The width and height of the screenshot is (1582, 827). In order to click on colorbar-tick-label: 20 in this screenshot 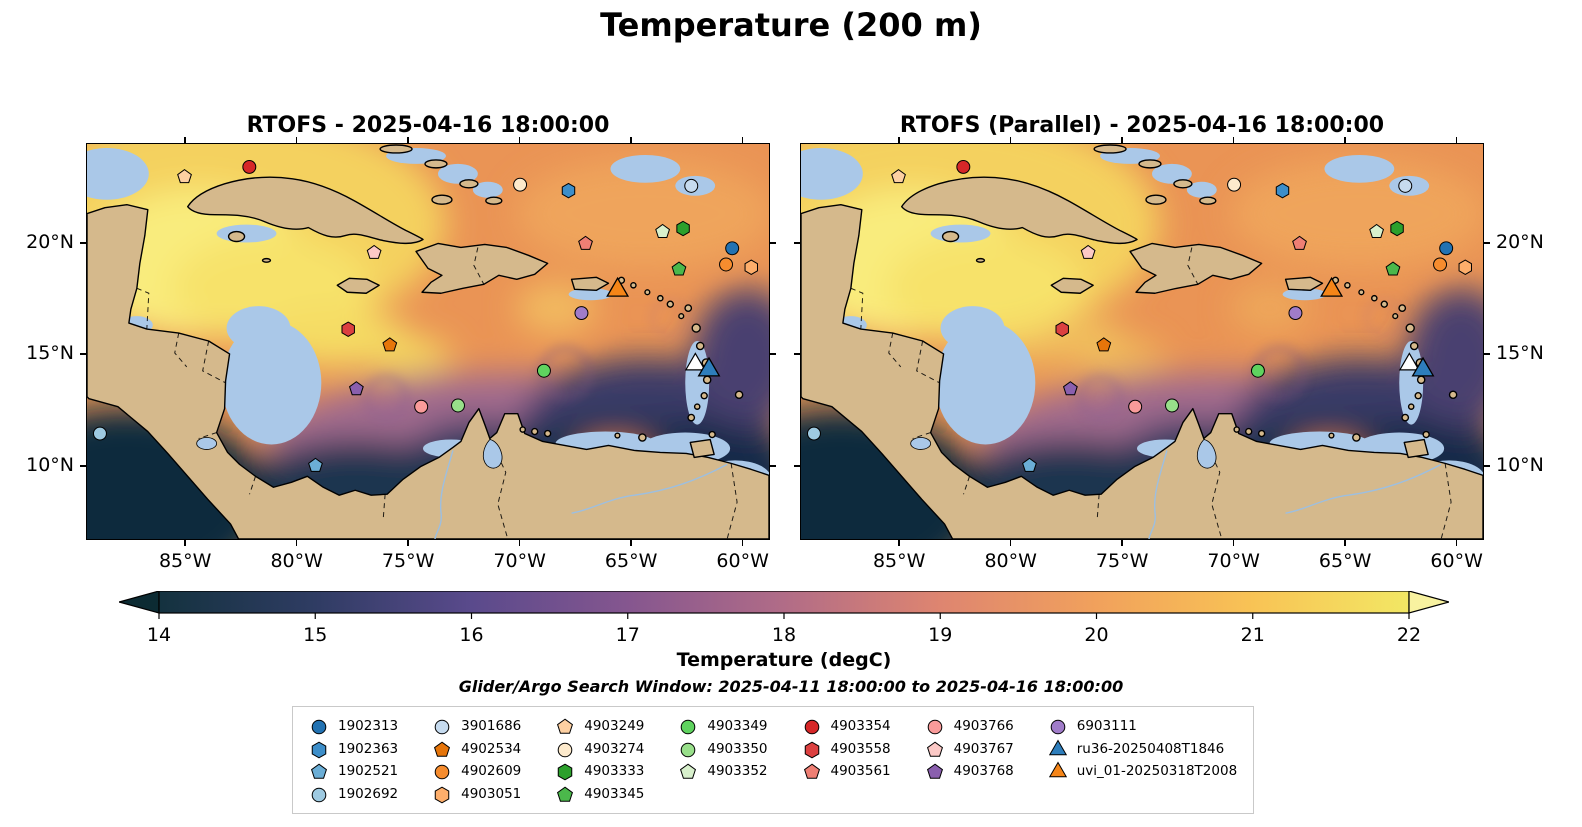, I will do `click(1096, 635)`.